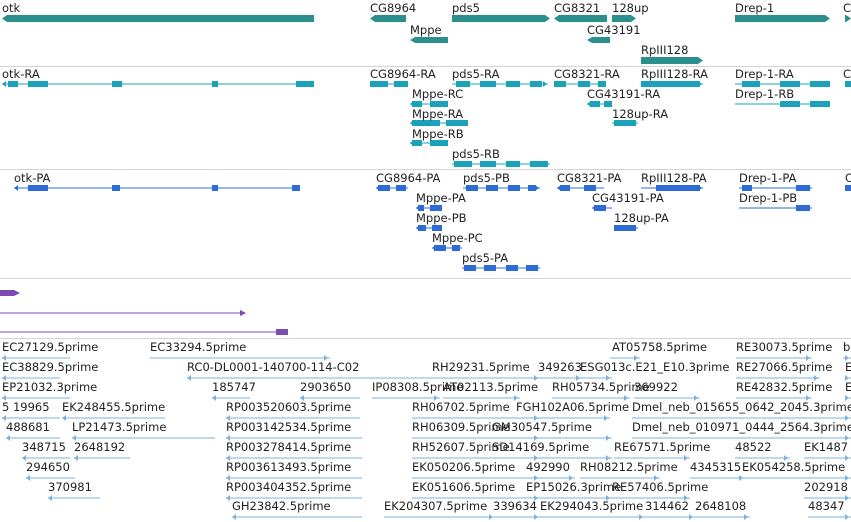 The image size is (851, 522). What do you see at coordinates (741, 478) in the screenshot?
I see `est-4345315-arrow` at bounding box center [741, 478].